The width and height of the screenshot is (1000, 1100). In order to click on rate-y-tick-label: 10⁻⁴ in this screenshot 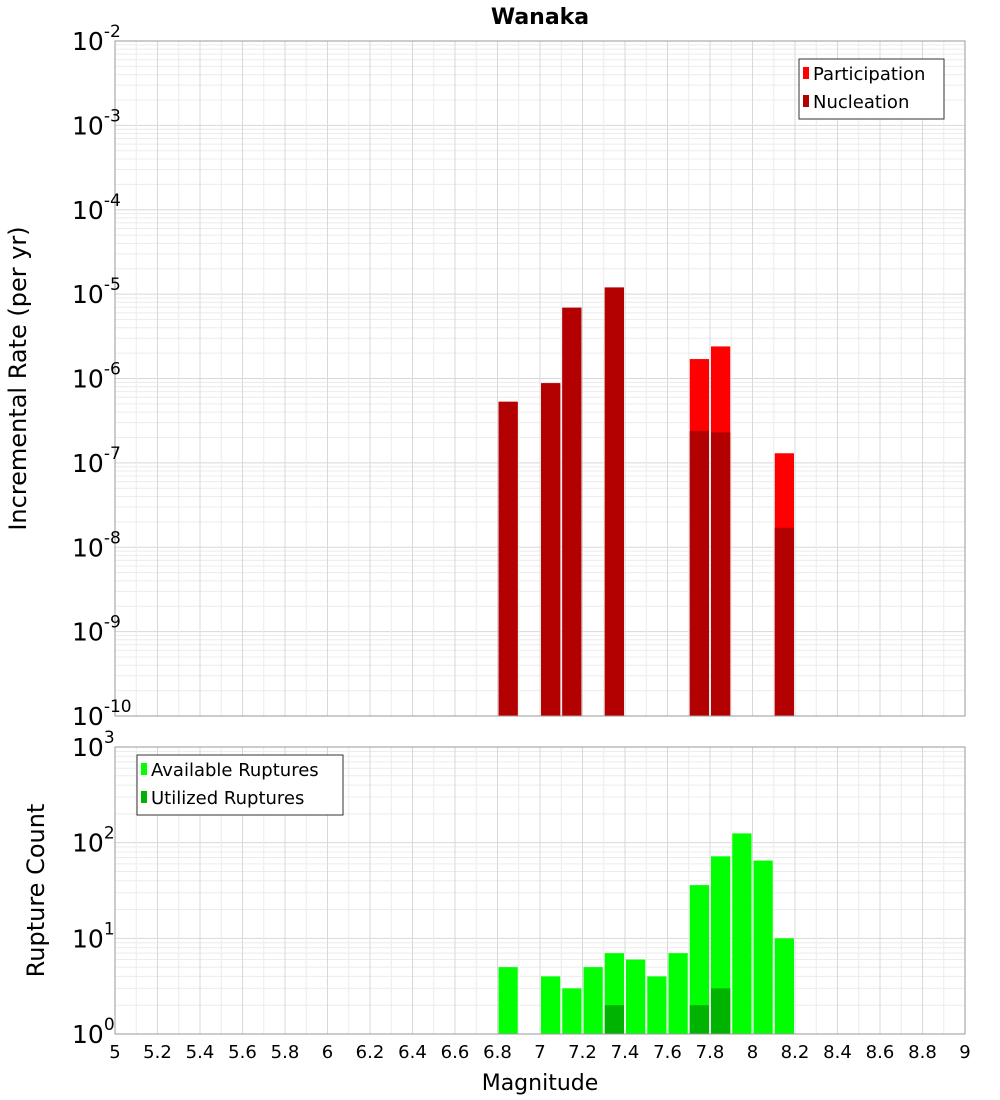, I will do `click(96, 208)`.